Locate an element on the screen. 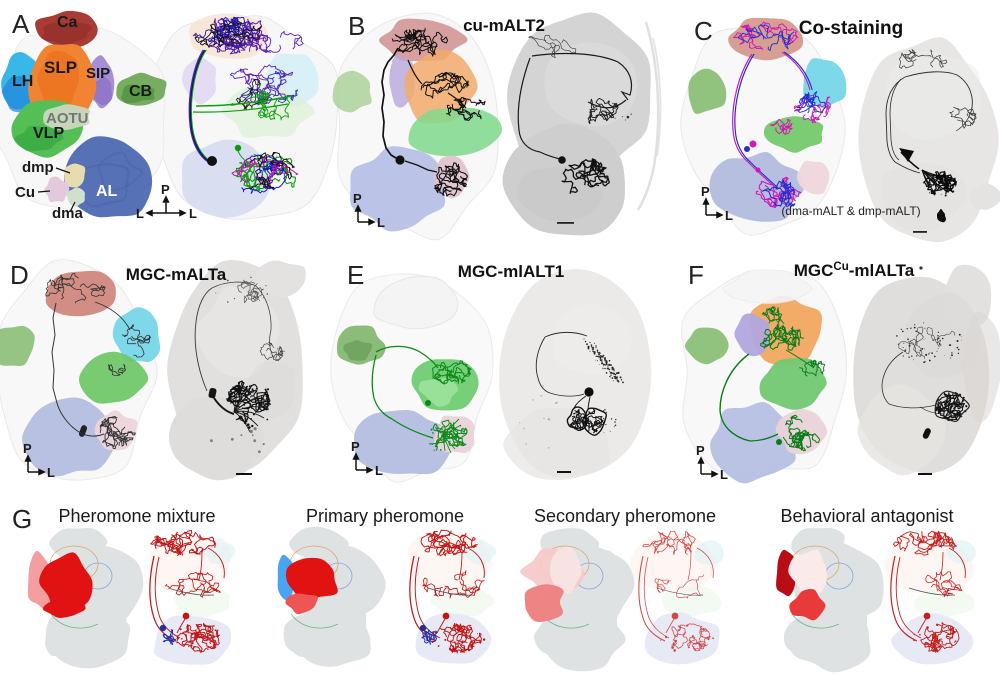 Image resolution: width=1000 pixels, height=675 pixels. svg-text: D is located at coordinates (19, 275).